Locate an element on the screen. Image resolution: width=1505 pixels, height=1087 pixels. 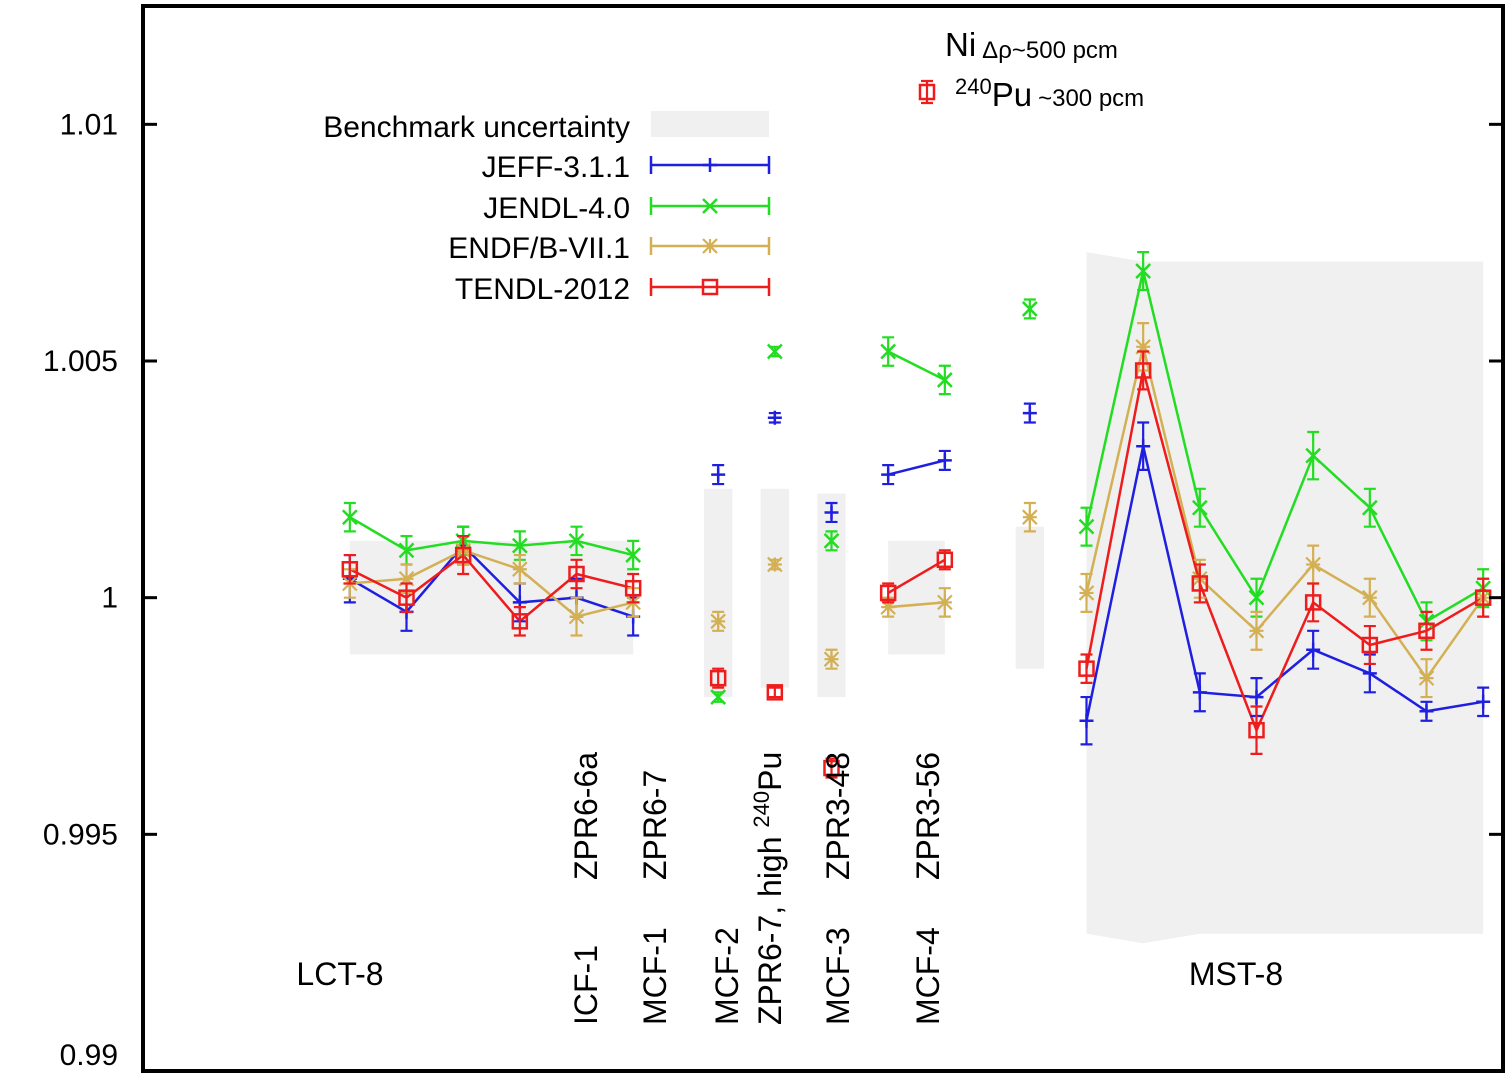
pu-label: Pu is located at coordinates (1012, 94).